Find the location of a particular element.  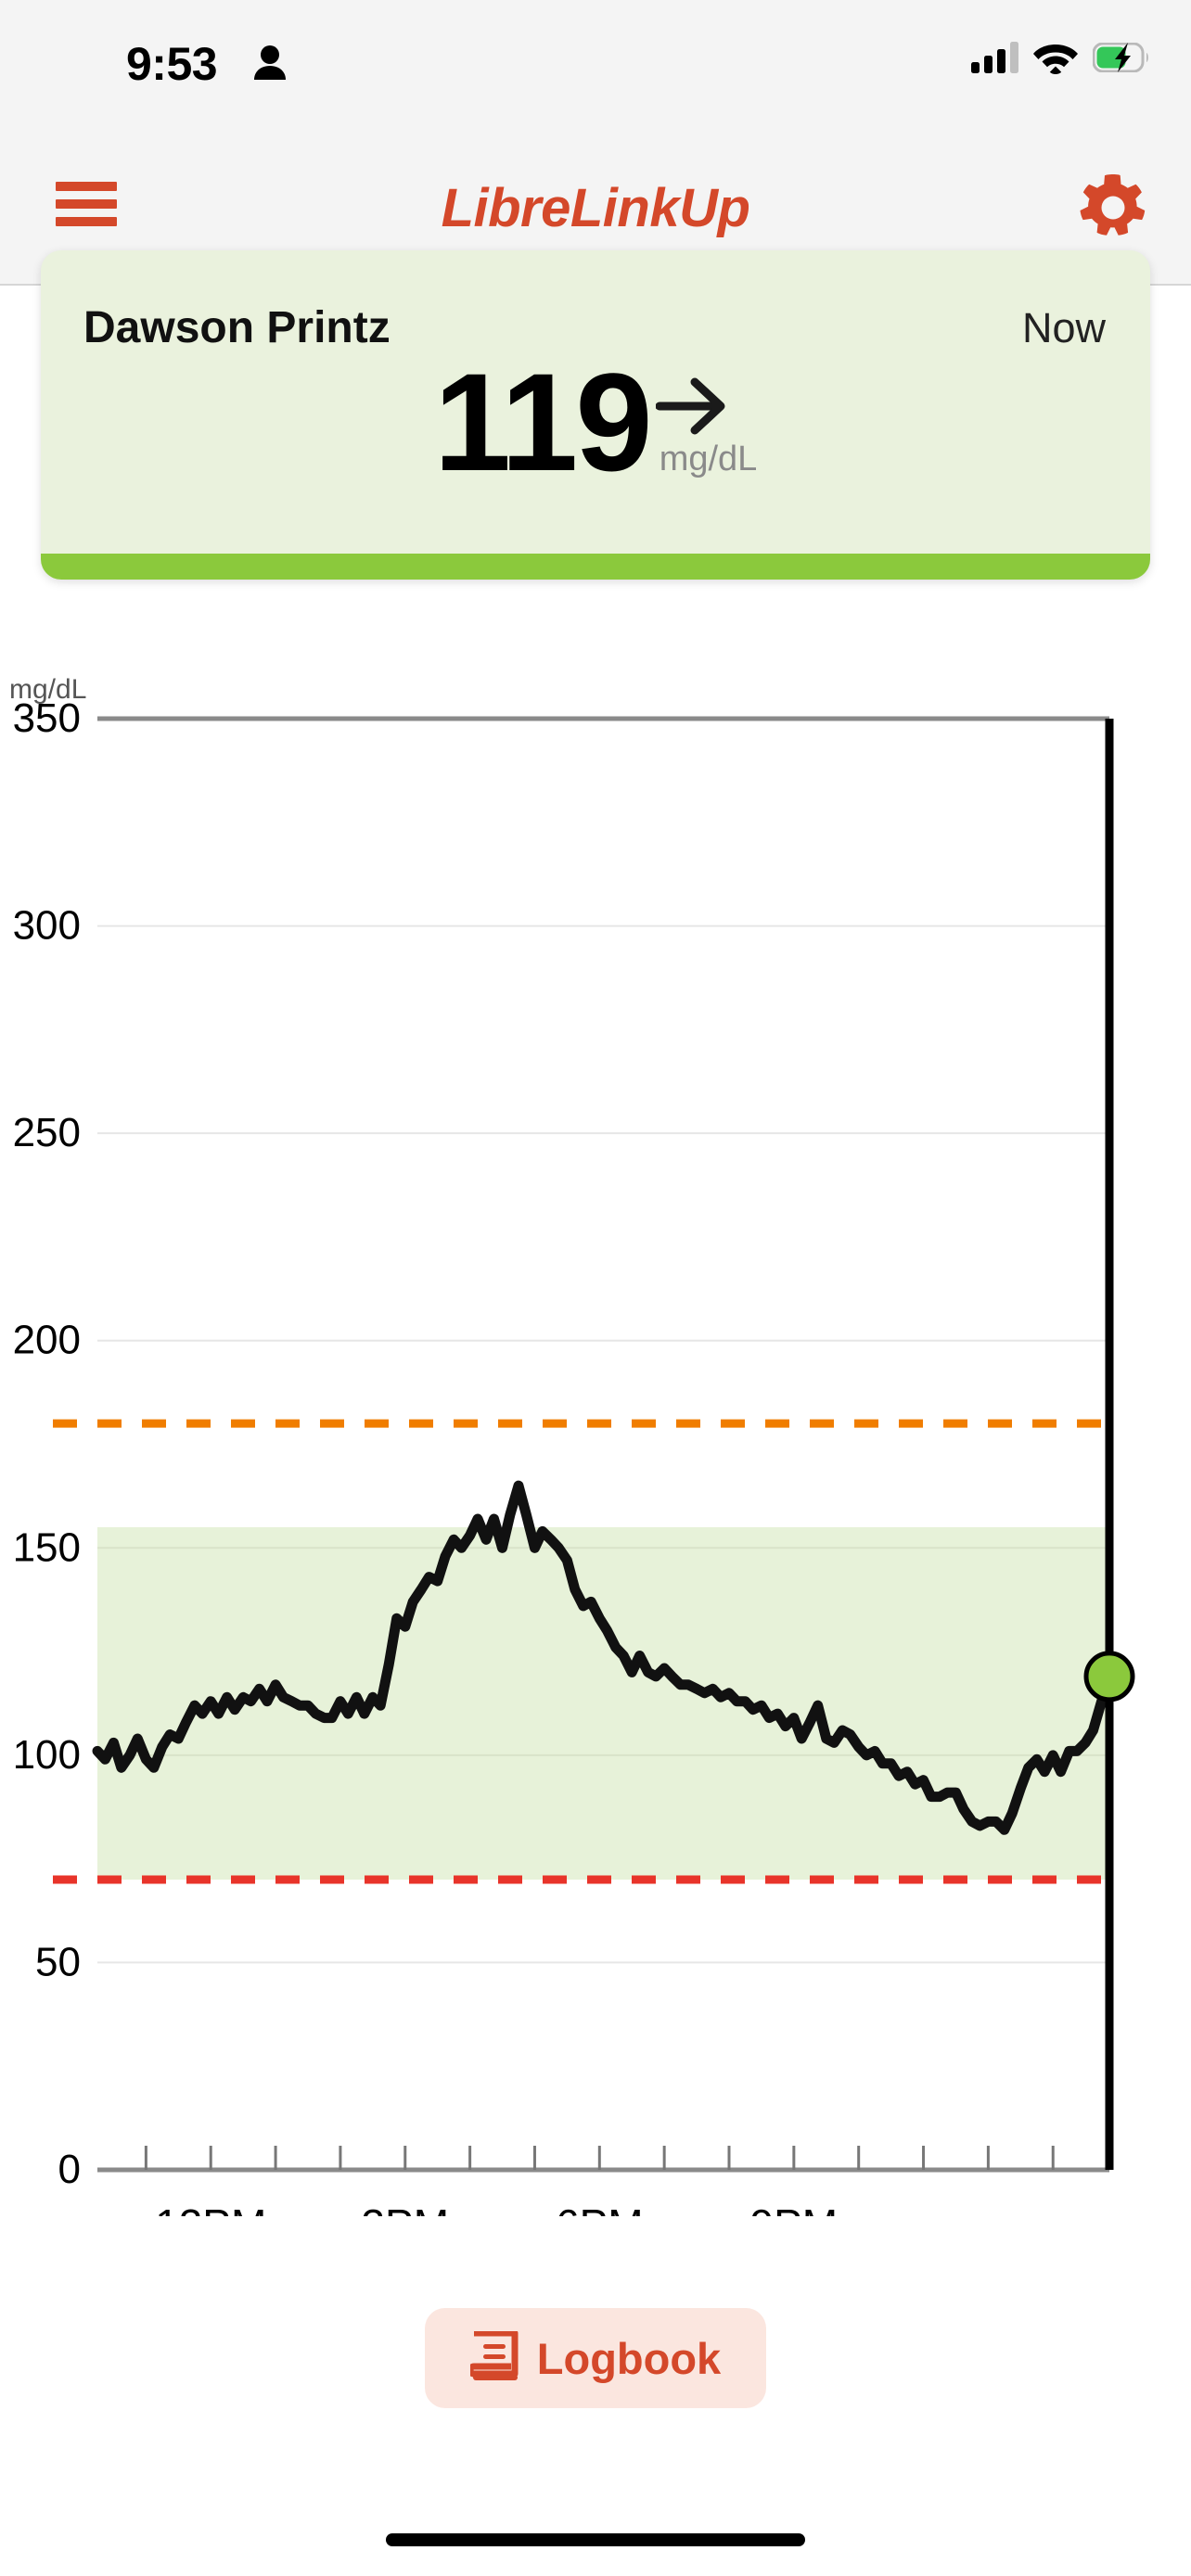

patient-name: Dawson Printz is located at coordinates (237, 328).